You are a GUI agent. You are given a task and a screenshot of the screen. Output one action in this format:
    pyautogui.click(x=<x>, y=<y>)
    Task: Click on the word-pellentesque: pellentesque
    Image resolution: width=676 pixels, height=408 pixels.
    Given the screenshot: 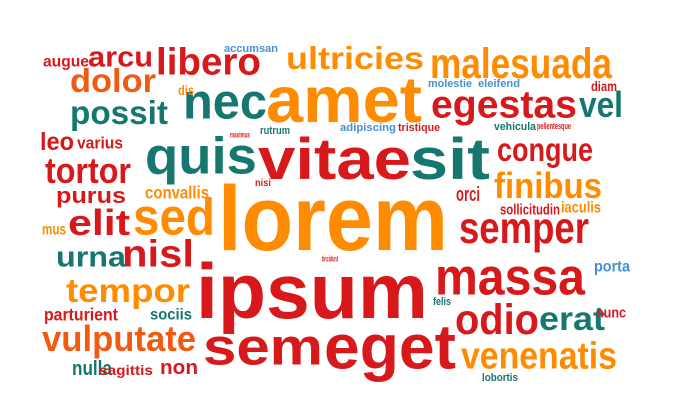 What is the action you would take?
    pyautogui.click(x=554, y=126)
    